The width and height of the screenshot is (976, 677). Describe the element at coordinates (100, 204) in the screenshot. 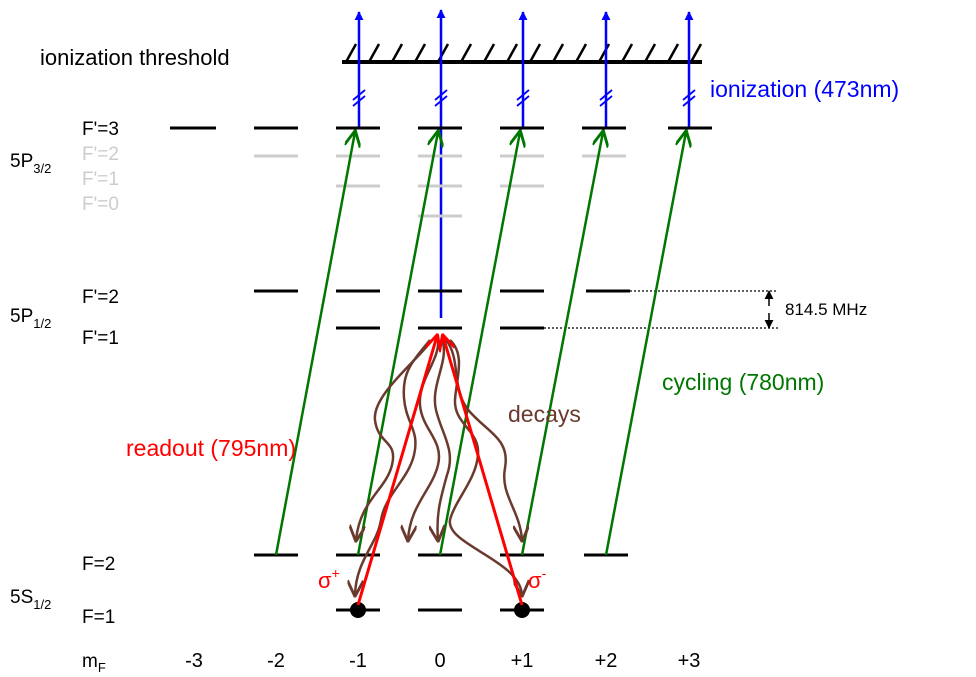

I see `level-label-p32-f0: F'=0` at that location.